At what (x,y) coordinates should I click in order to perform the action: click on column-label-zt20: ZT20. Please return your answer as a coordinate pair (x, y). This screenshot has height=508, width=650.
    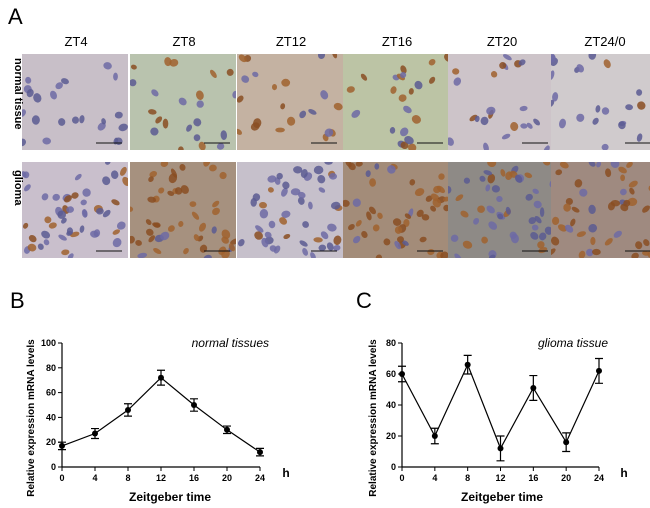
    Looking at the image, I should click on (502, 41).